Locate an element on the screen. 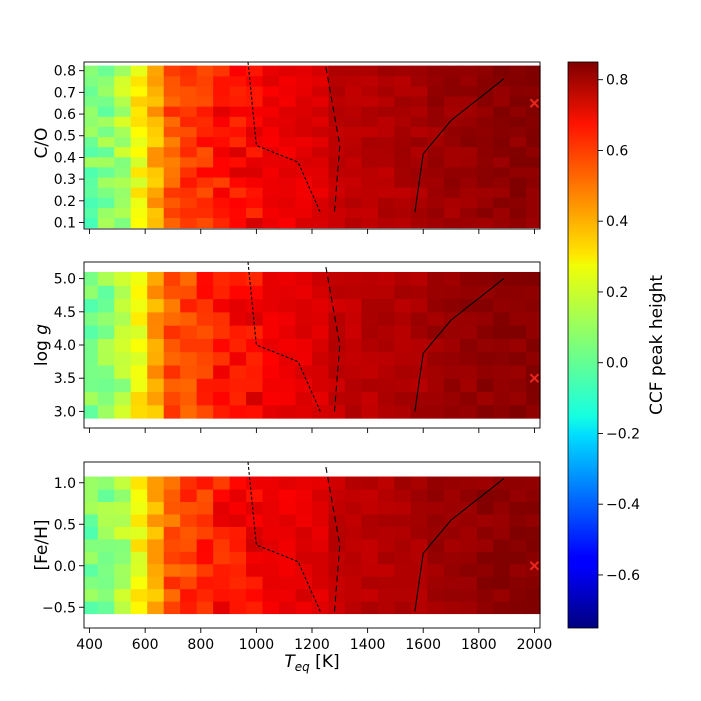  colorbar-tick-label: 0.0 is located at coordinates (617, 364).